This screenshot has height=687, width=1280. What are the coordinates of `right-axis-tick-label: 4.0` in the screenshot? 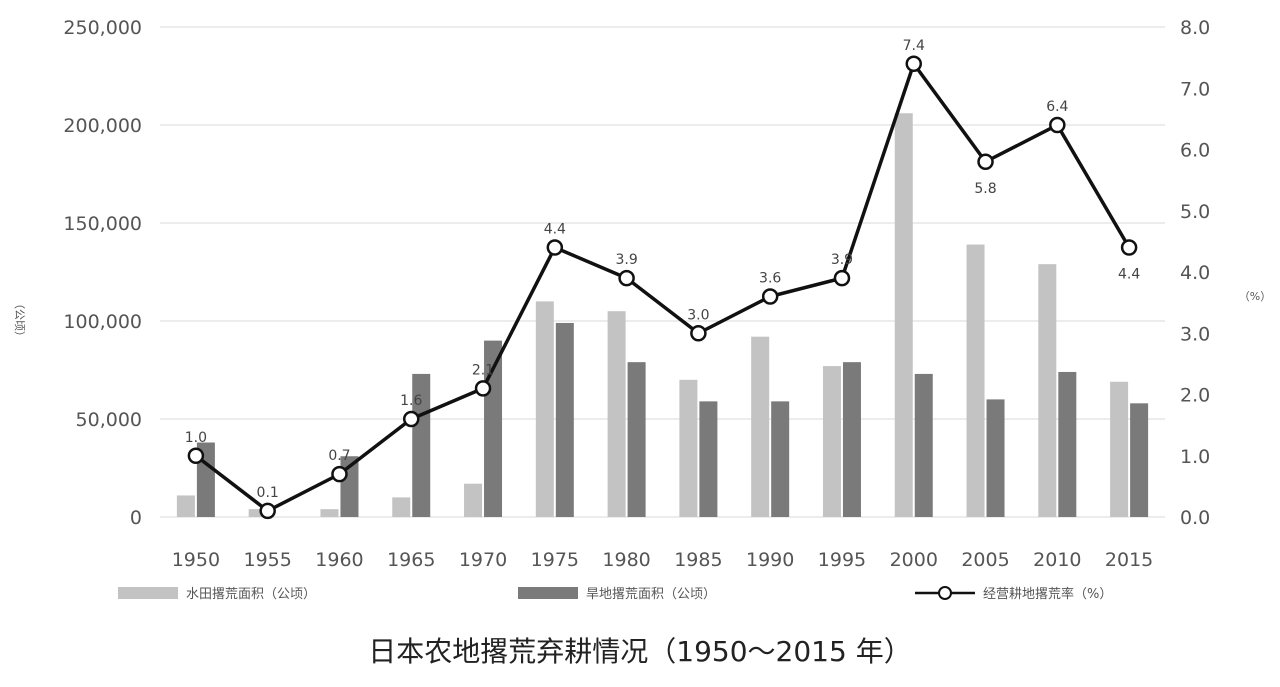 It's located at (1195, 273).